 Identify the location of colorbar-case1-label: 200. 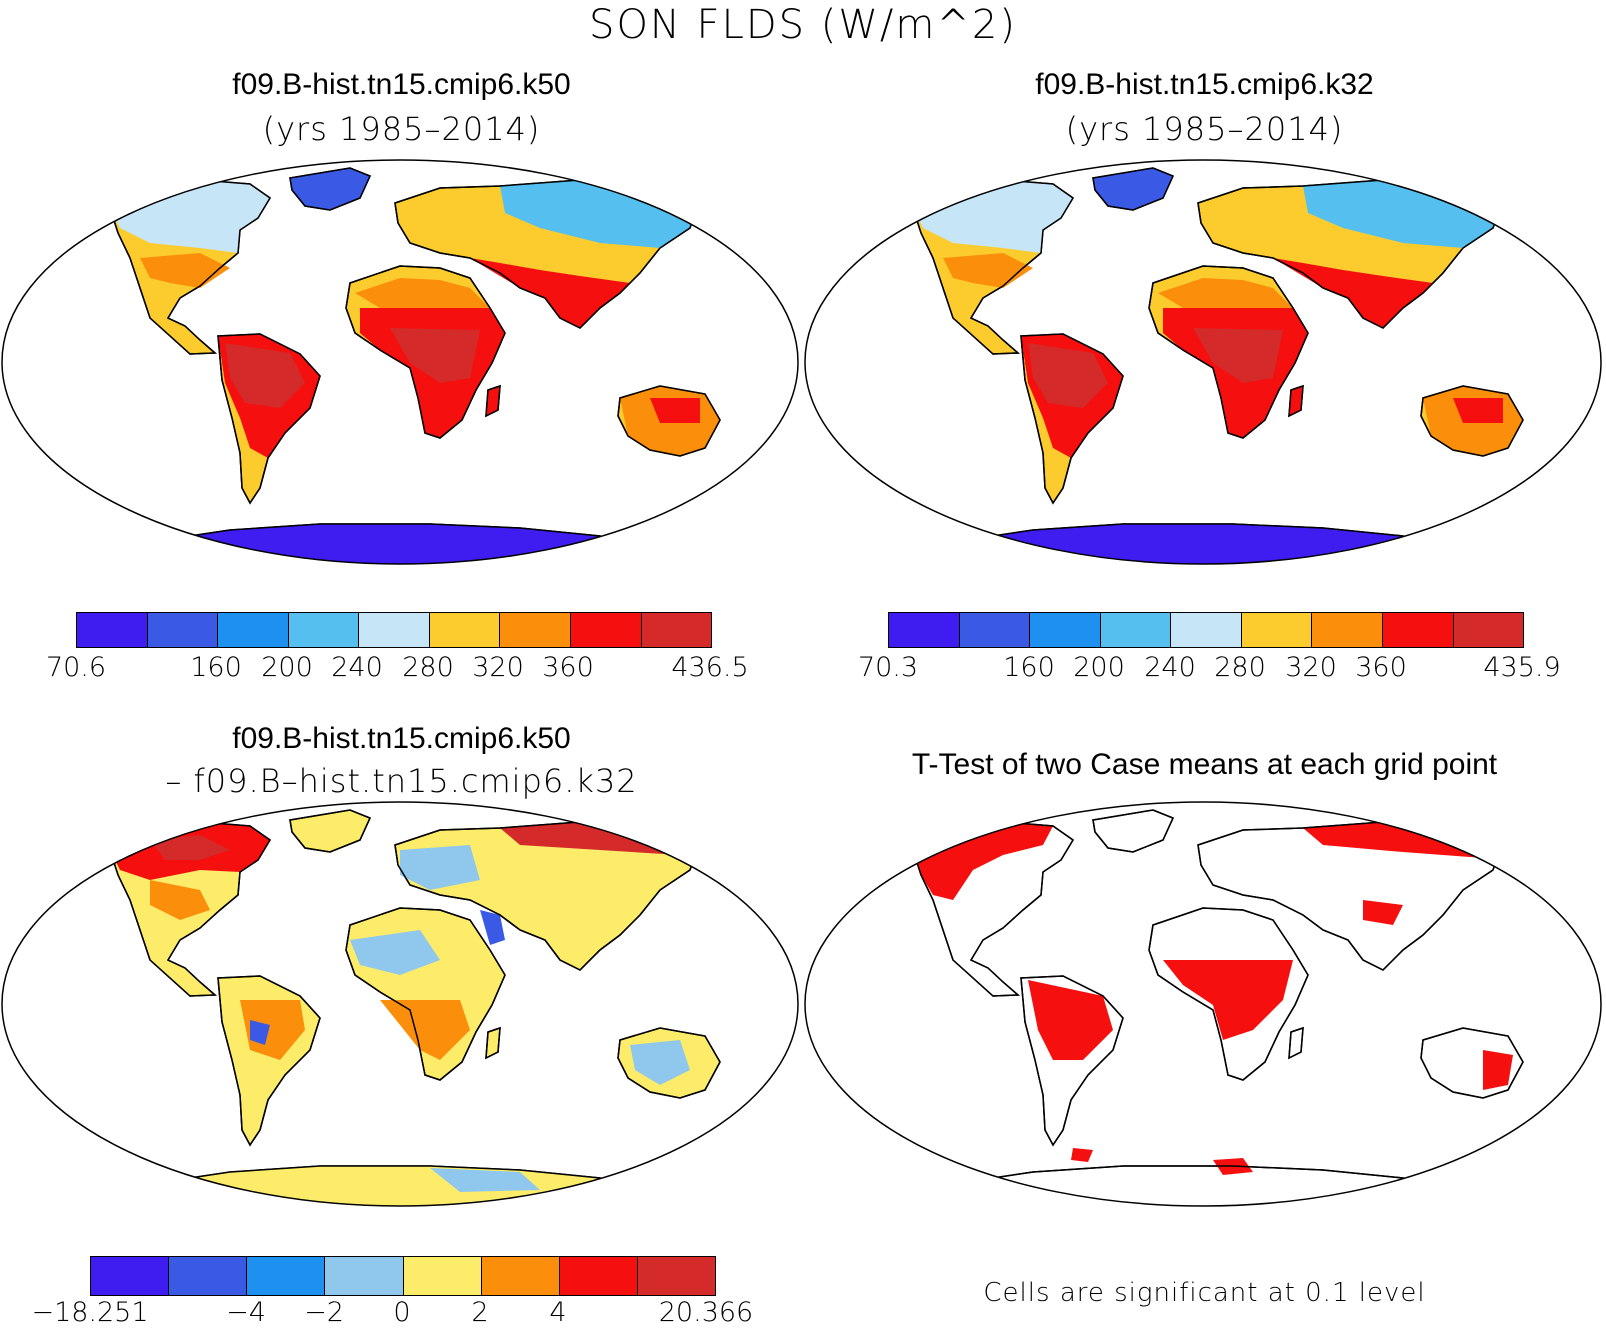
(287, 667).